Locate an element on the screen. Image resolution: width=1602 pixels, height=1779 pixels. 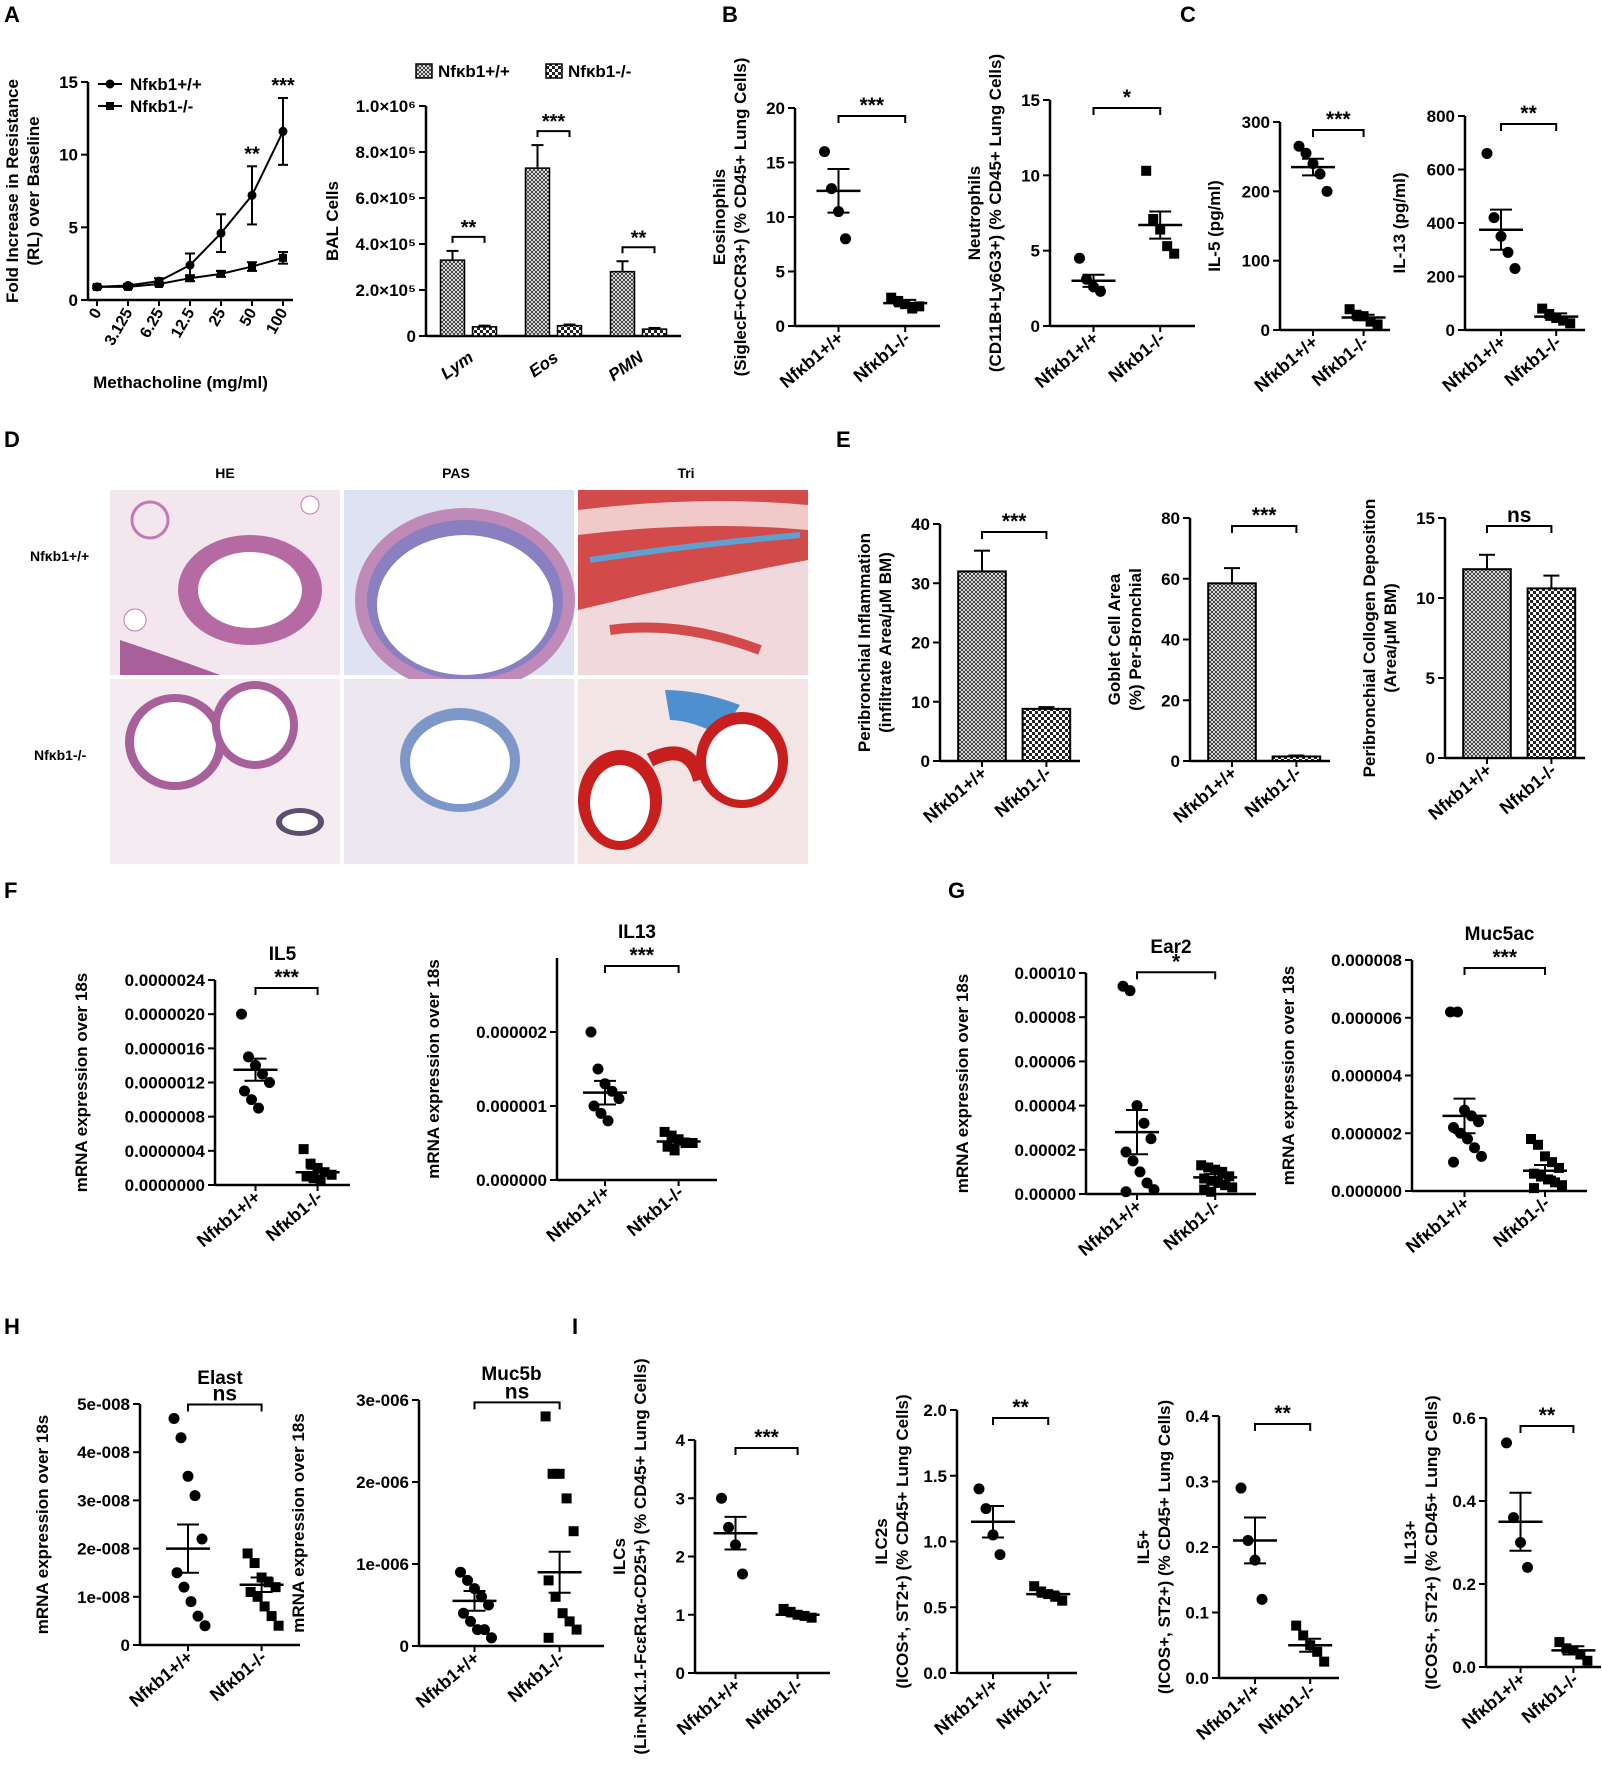
y-tick-label: 0.00006 is located at coordinates (1045, 1061).